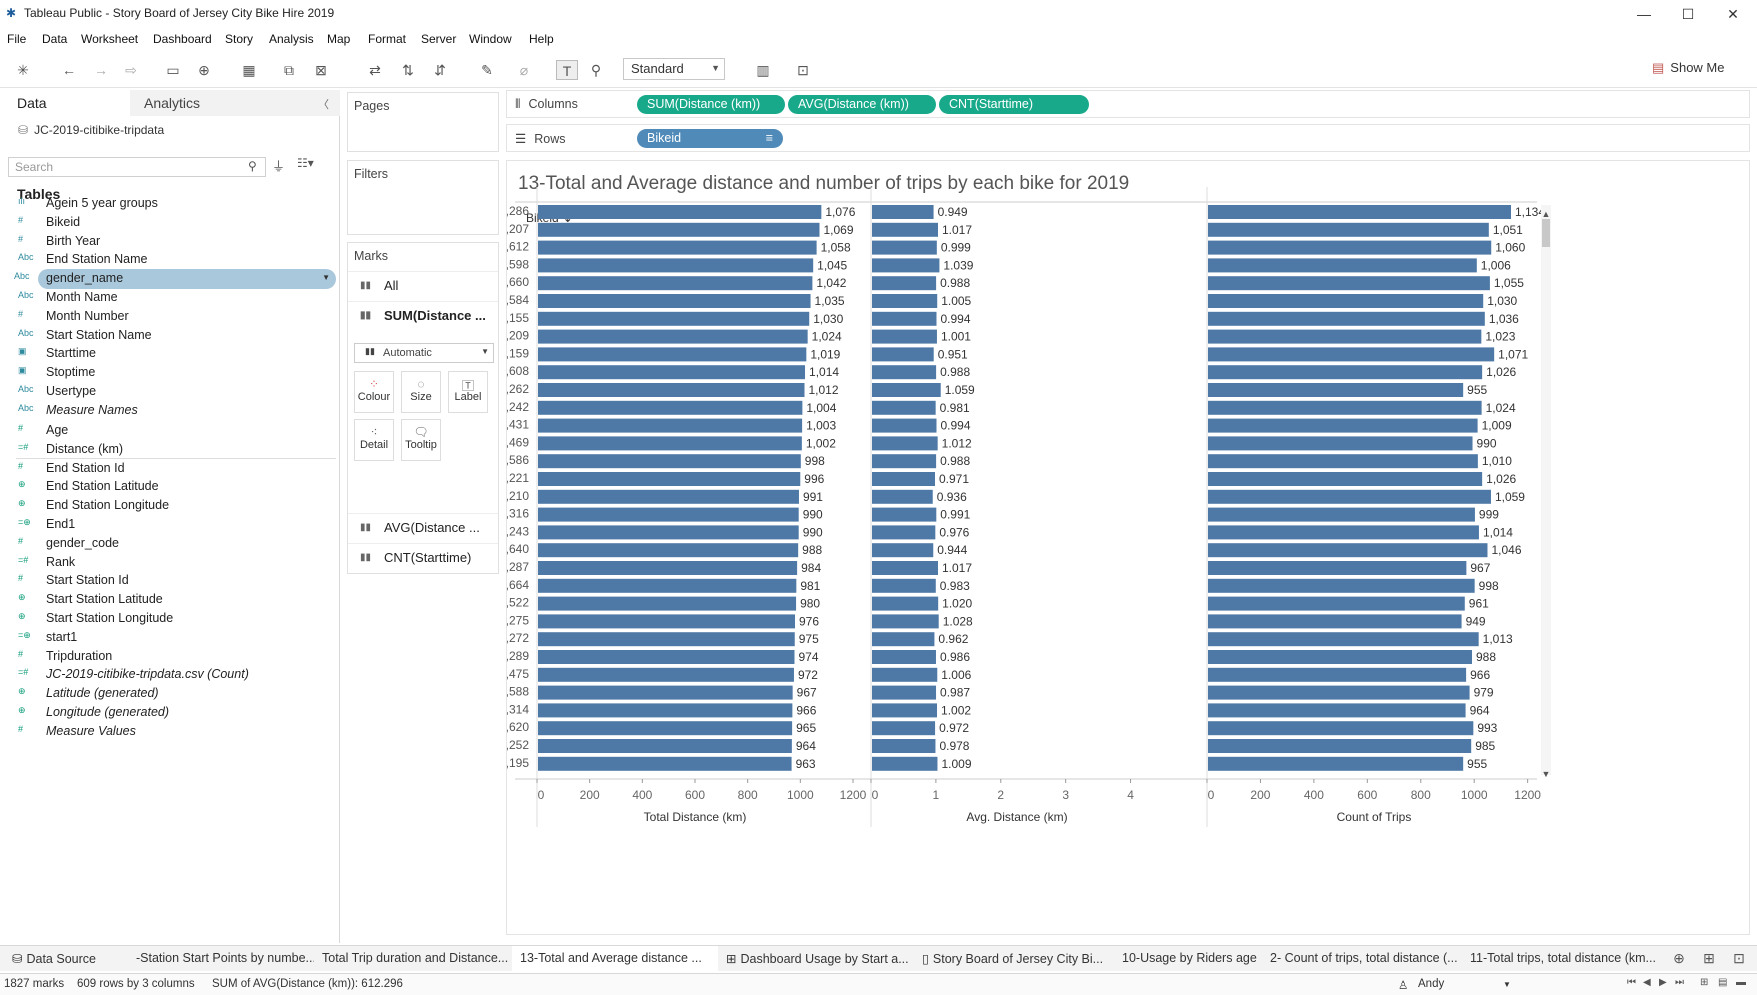 This screenshot has height=995, width=1757. I want to click on field-item: =⊕ End1, so click(176, 525).